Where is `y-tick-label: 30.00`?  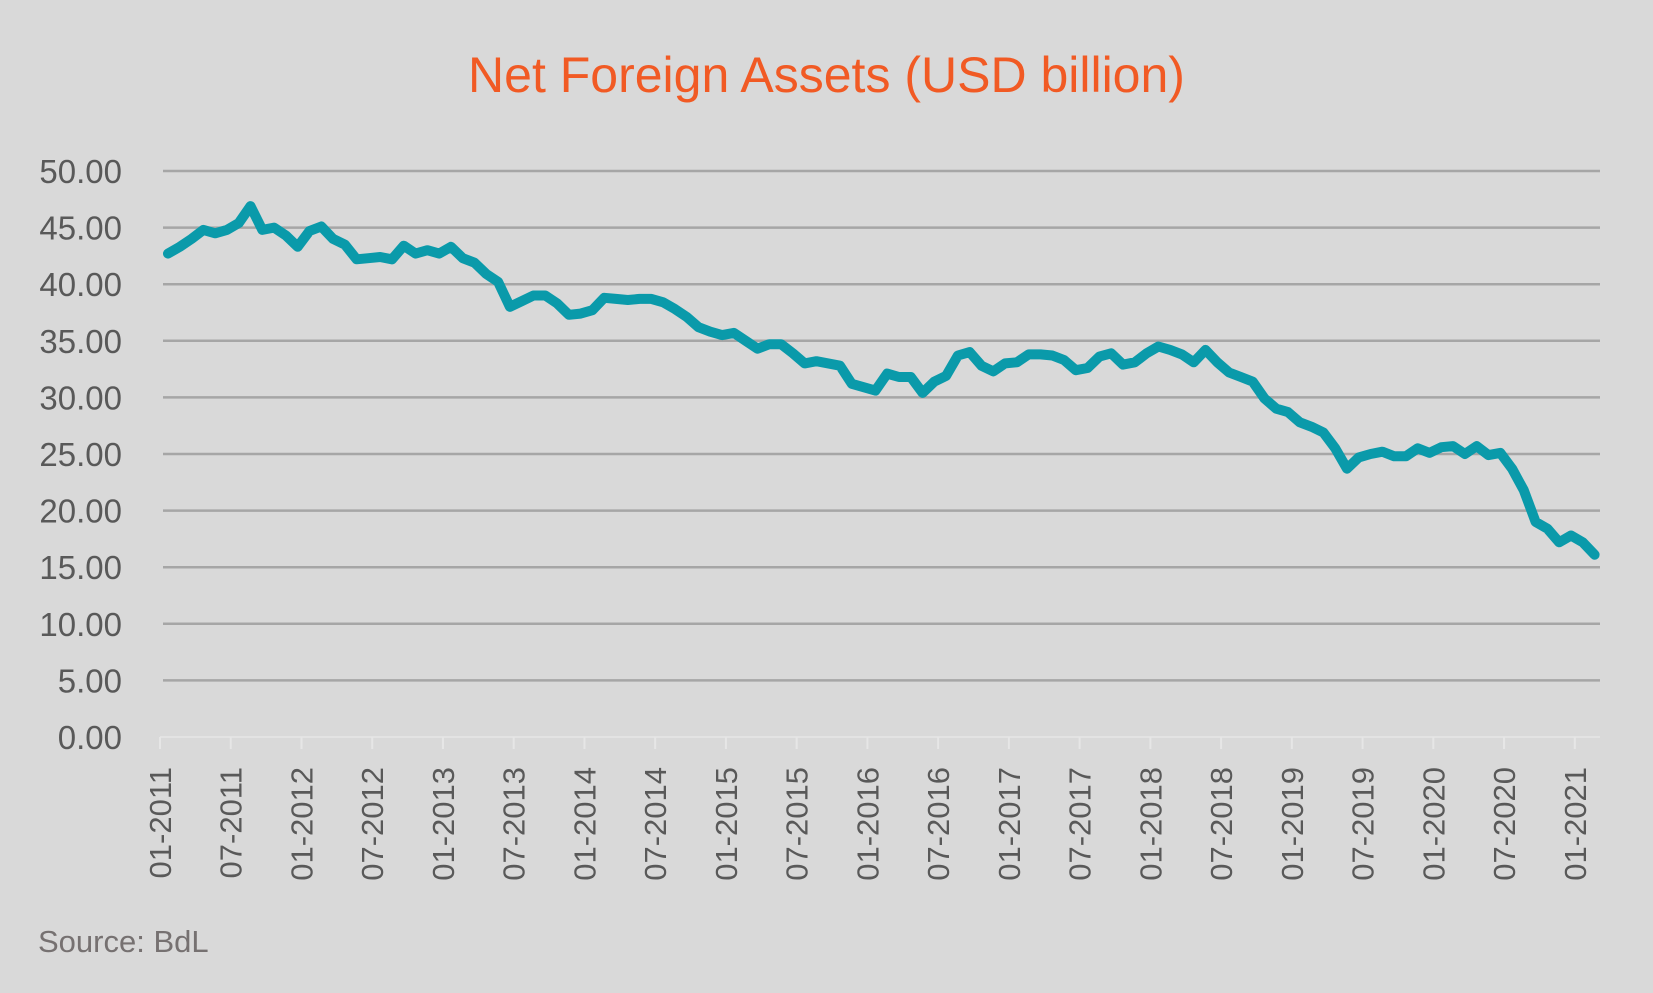 y-tick-label: 30.00 is located at coordinates (80, 397).